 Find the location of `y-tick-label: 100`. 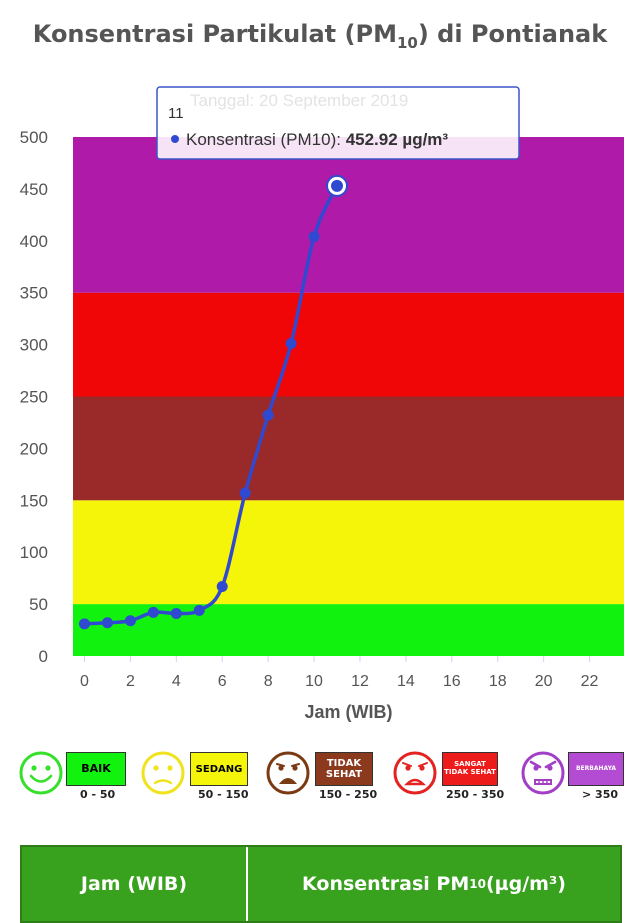

y-tick-label: 100 is located at coordinates (34, 552).